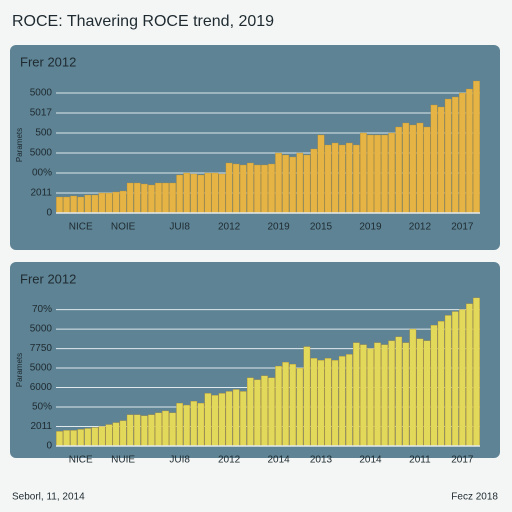 The height and width of the screenshot is (512, 512). Describe the element at coordinates (49, 446) in the screenshot. I see `y-tick-label: 0` at that location.